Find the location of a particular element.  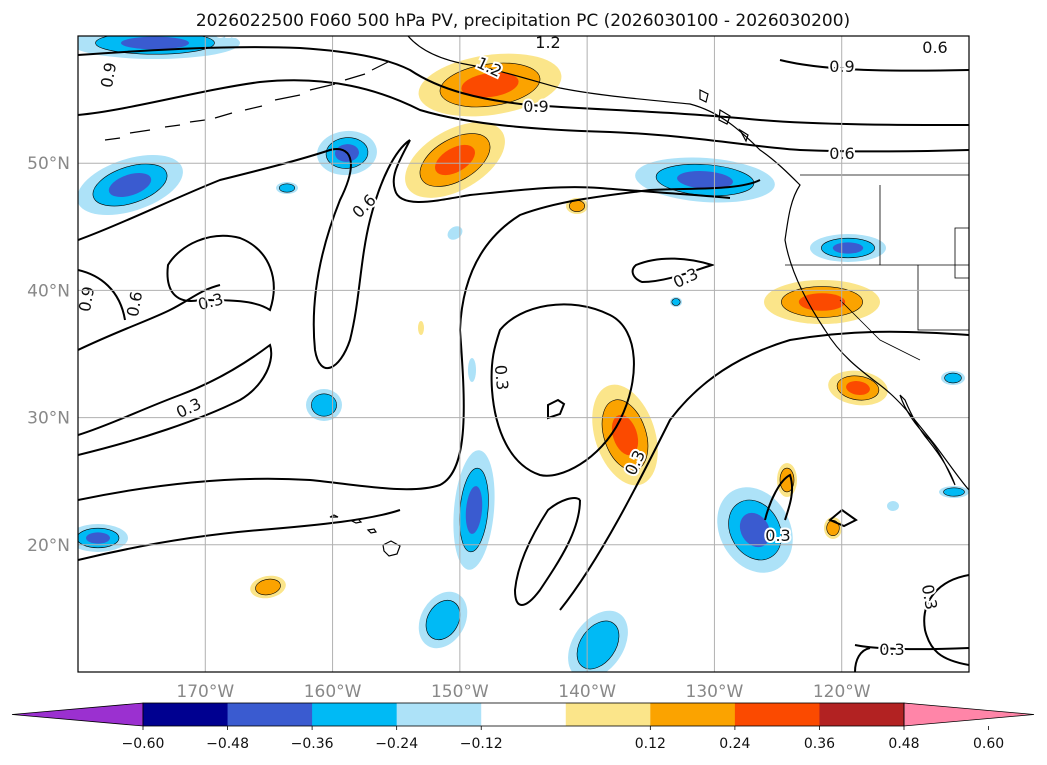

lon-tick-label: 170°W is located at coordinates (205, 692).